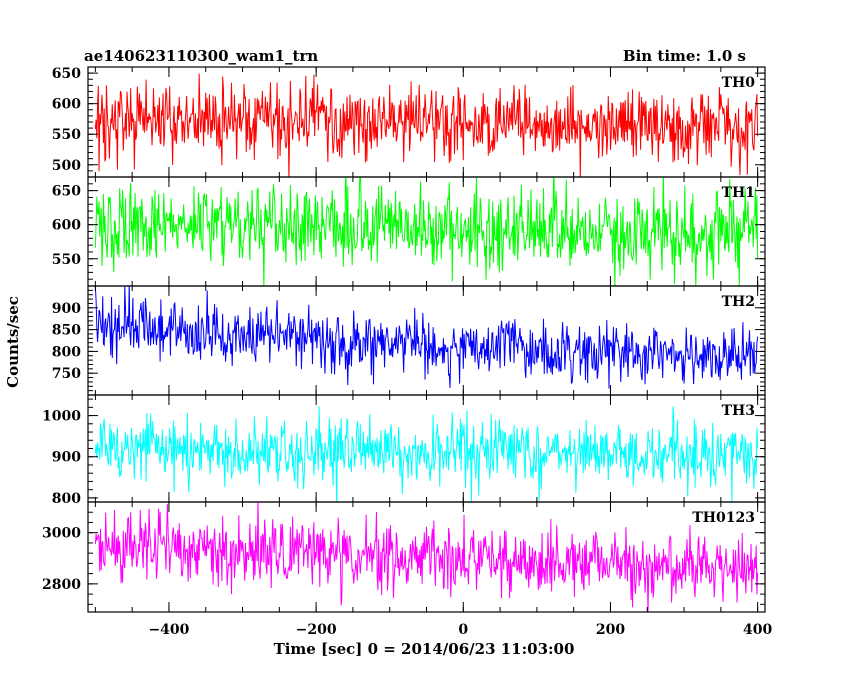  I want to click on series-th3, so click(426, 454).